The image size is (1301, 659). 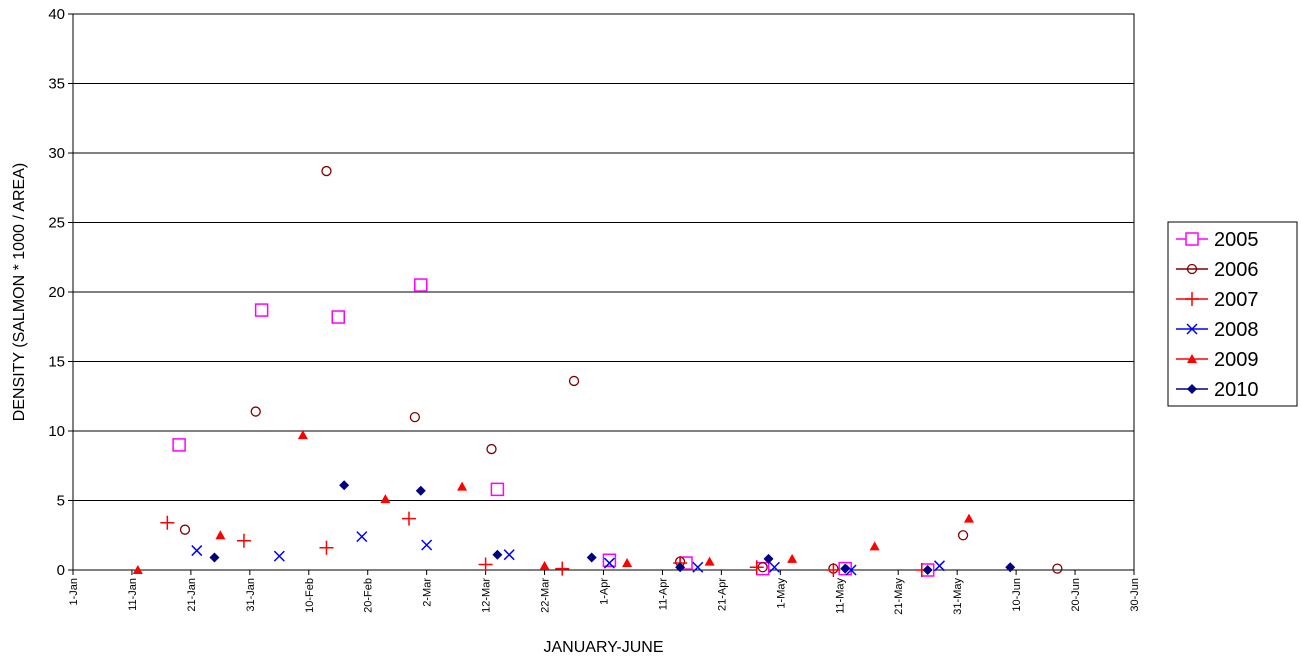 I want to click on legend-item-2005: 2005, so click(x=1217, y=240).